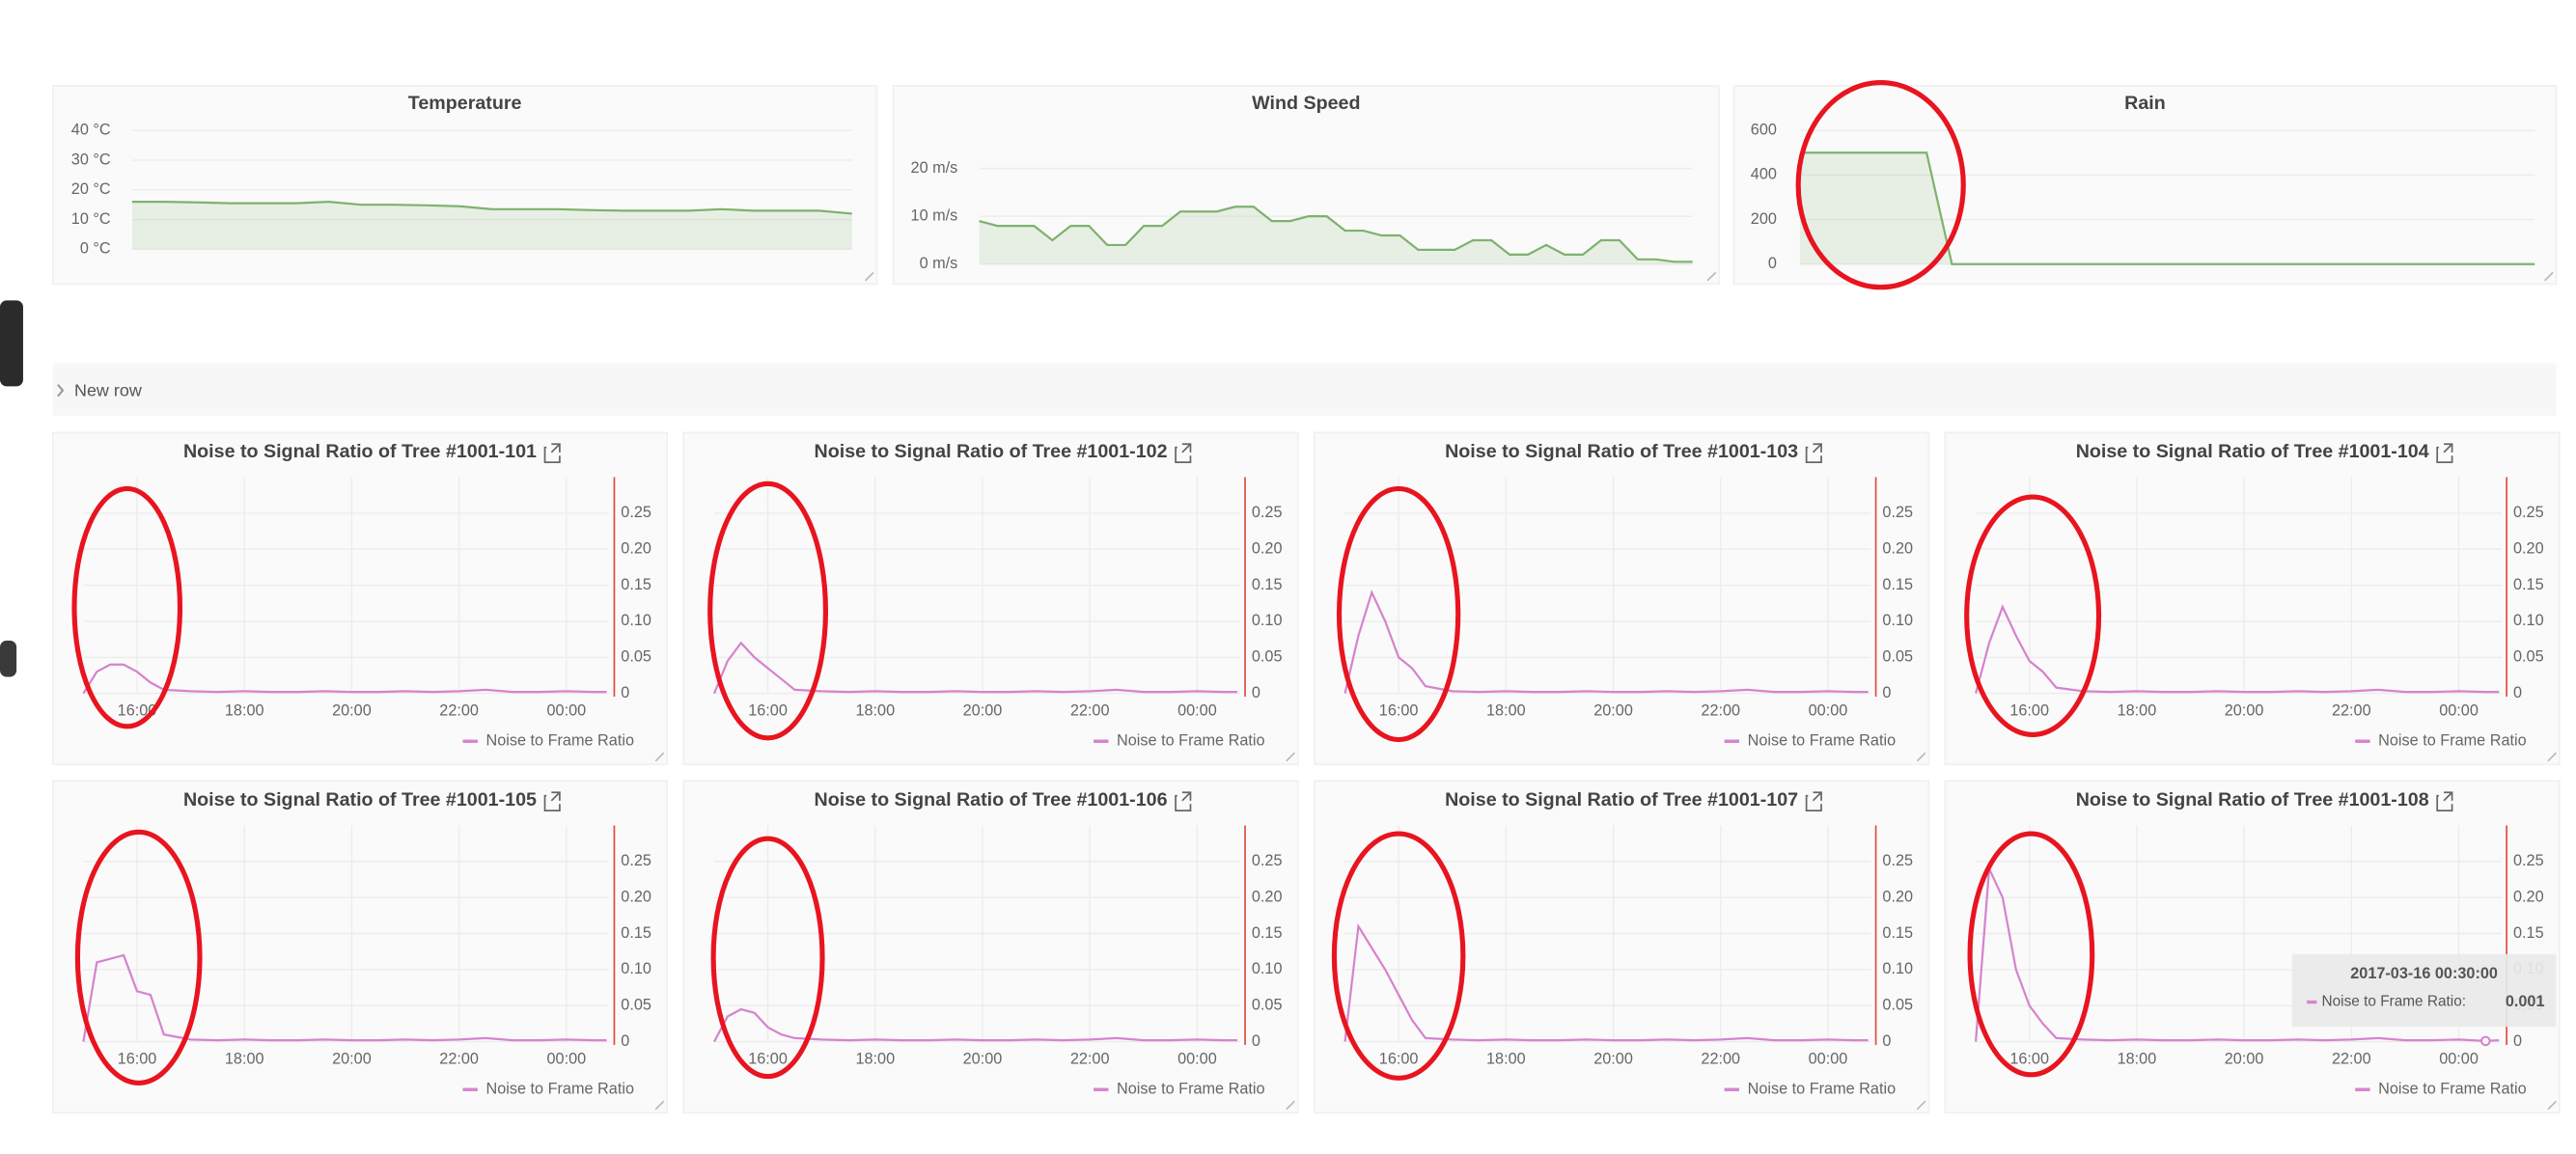 Image resolution: width=2576 pixels, height=1154 pixels. Describe the element at coordinates (352, 1059) in the screenshot. I see `x-tick-label: 20:00` at that location.